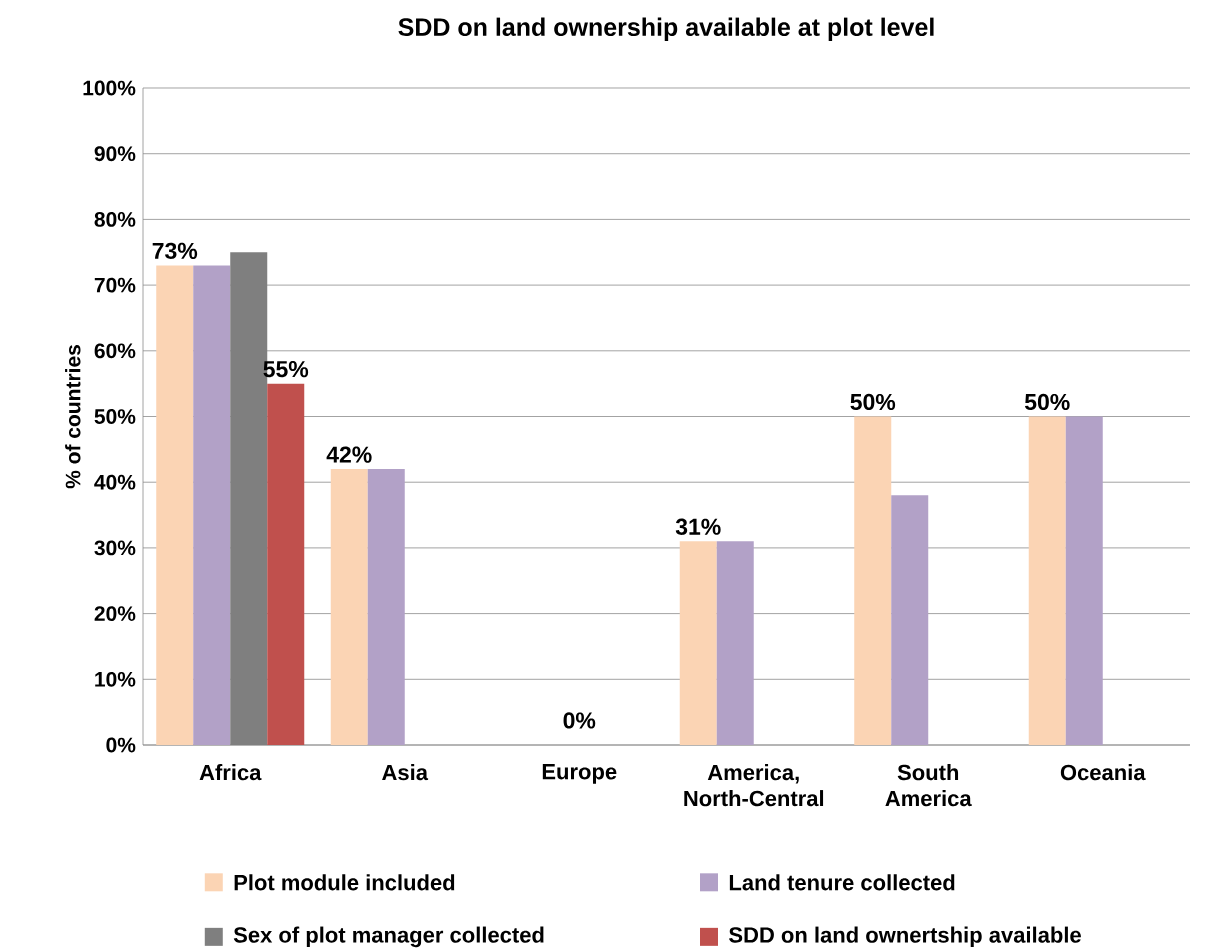 The height and width of the screenshot is (950, 1207). What do you see at coordinates (115, 219) in the screenshot?
I see `y-tick-label: 80%` at bounding box center [115, 219].